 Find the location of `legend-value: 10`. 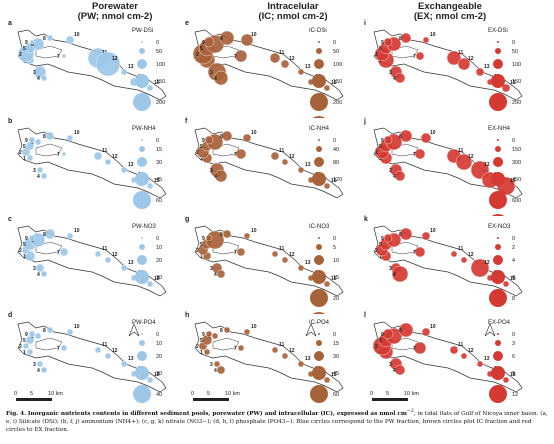

legend-value: 10 is located at coordinates (336, 261).